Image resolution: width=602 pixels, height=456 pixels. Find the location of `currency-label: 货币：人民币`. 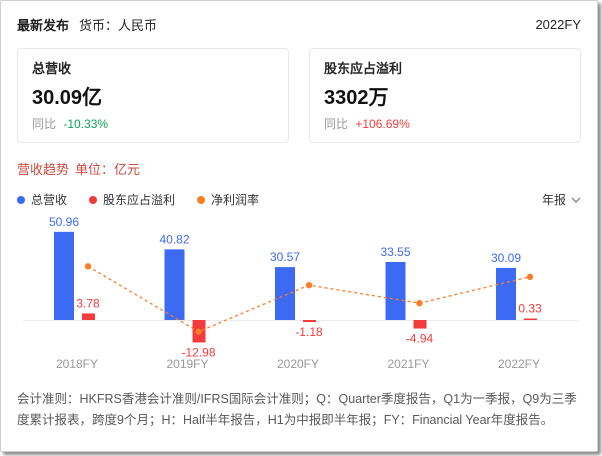

currency-label: 货币：人民币 is located at coordinates (118, 25).